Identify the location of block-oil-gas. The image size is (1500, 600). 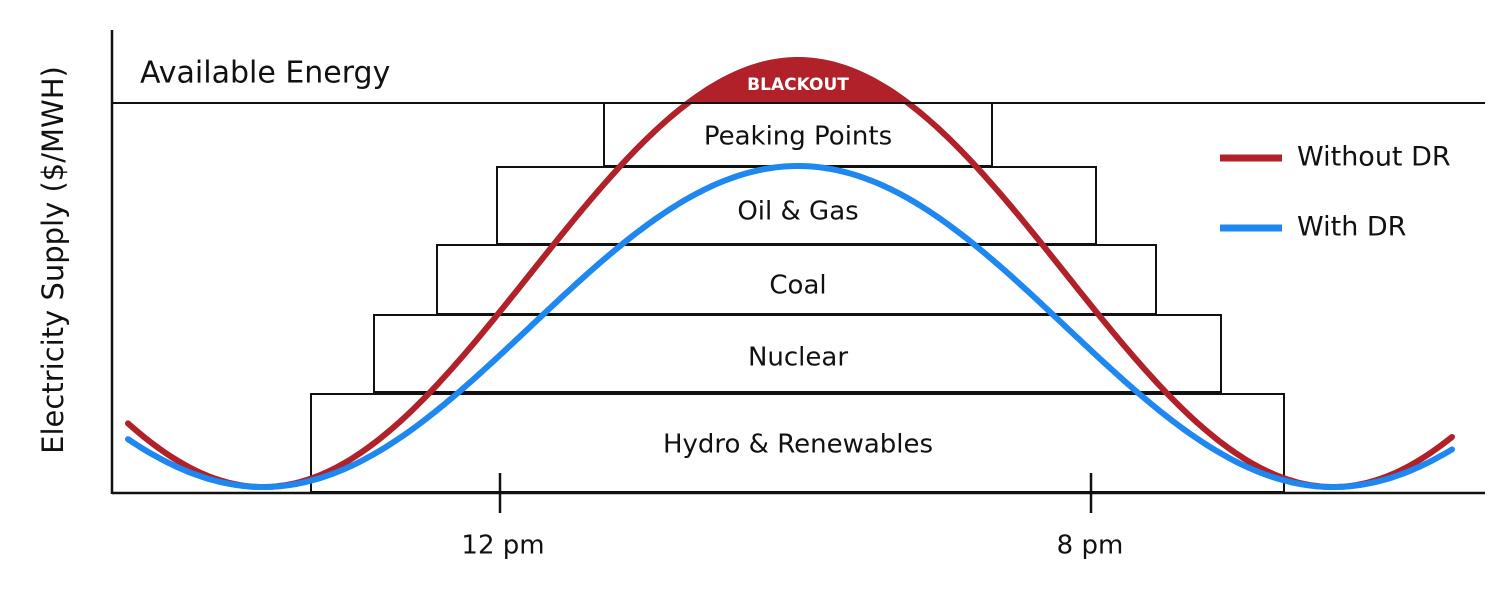
(796, 205).